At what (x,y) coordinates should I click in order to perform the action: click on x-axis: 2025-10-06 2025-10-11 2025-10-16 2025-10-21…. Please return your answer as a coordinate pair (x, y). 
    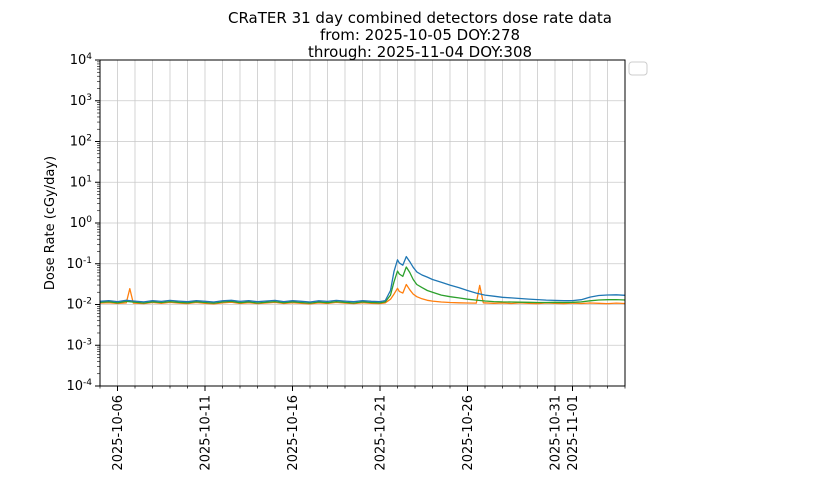
    Looking at the image, I should click on (362, 428).